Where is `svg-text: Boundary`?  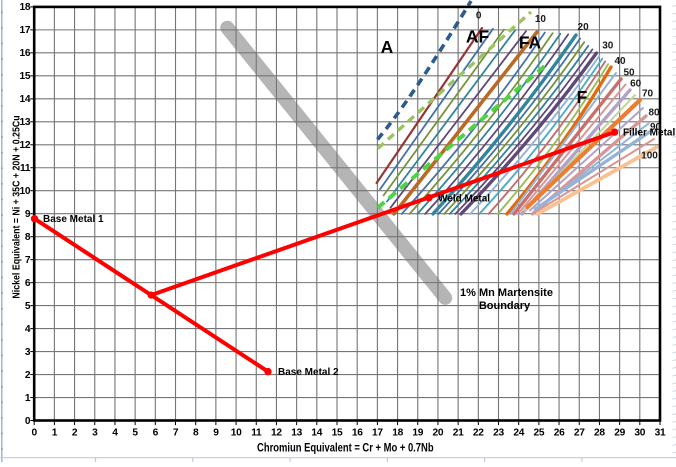 svg-text: Boundary is located at coordinates (505, 306).